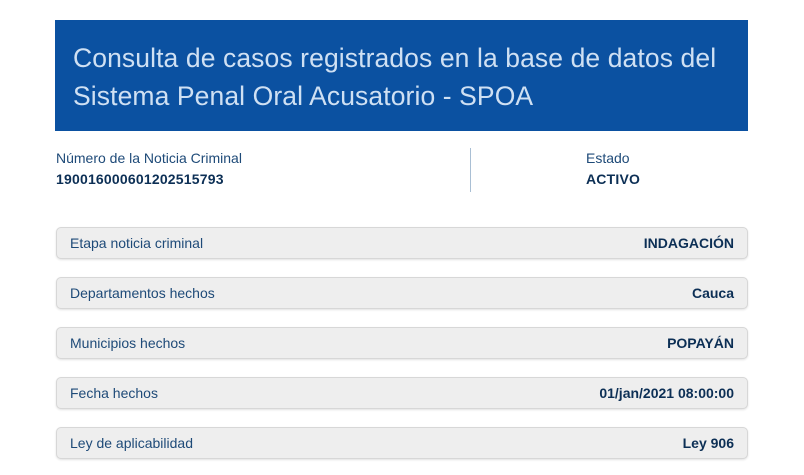 The width and height of the screenshot is (804, 475). Describe the element at coordinates (303, 96) in the screenshot. I see `page-title-line-2: Sistema Penal Oral Acusatorio - SPOA` at that location.